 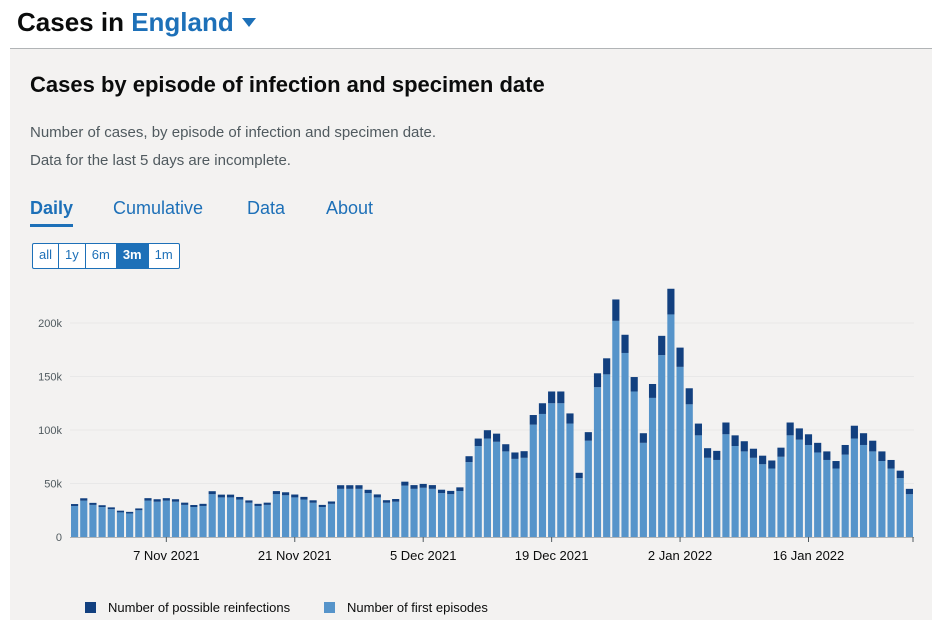 What do you see at coordinates (101, 256) in the screenshot?
I see `range-button-6m: 6m` at bounding box center [101, 256].